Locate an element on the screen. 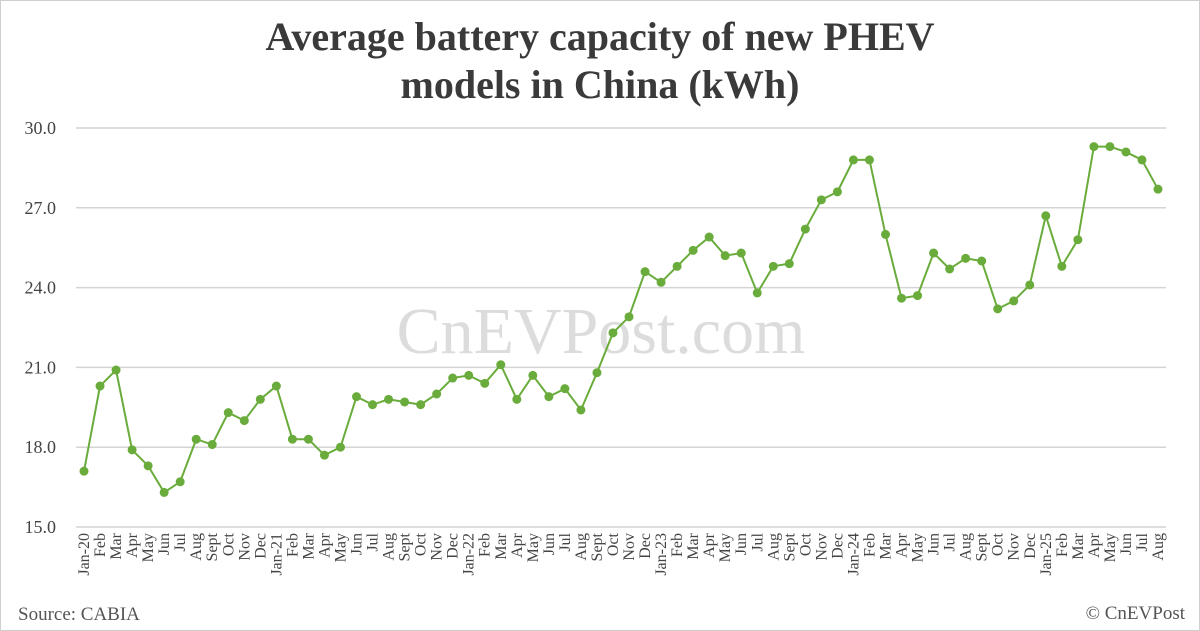 The image size is (1200, 631). x-tick-label: Jan-25 is located at coordinates (1046, 554).